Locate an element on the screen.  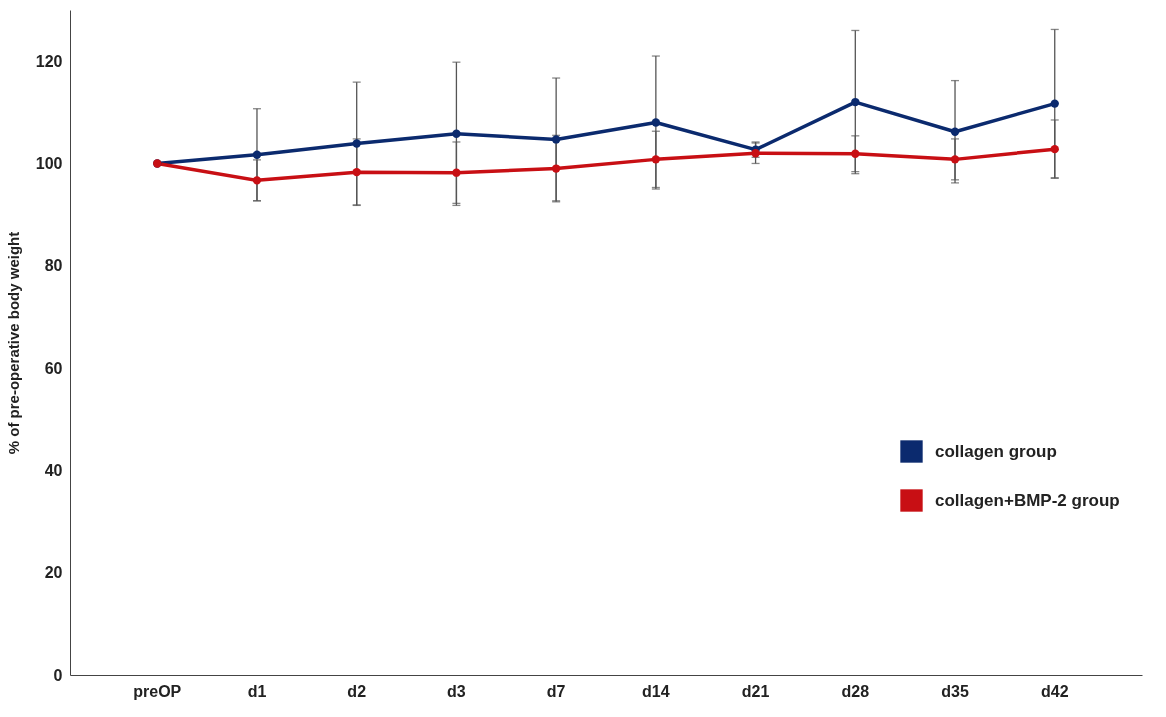
y-tick-label: 40 is located at coordinates (53, 470).